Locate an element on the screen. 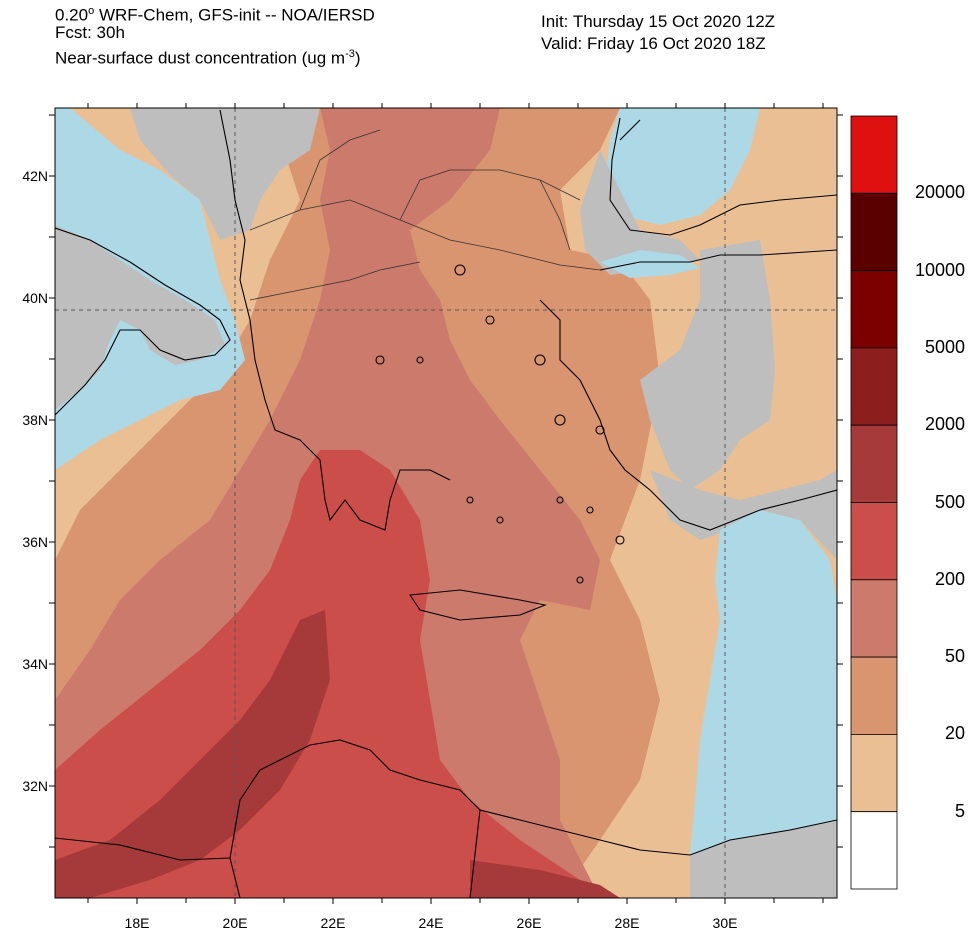 The image size is (970, 936). land-balkans-nodata is located at coordinates (225, 174).